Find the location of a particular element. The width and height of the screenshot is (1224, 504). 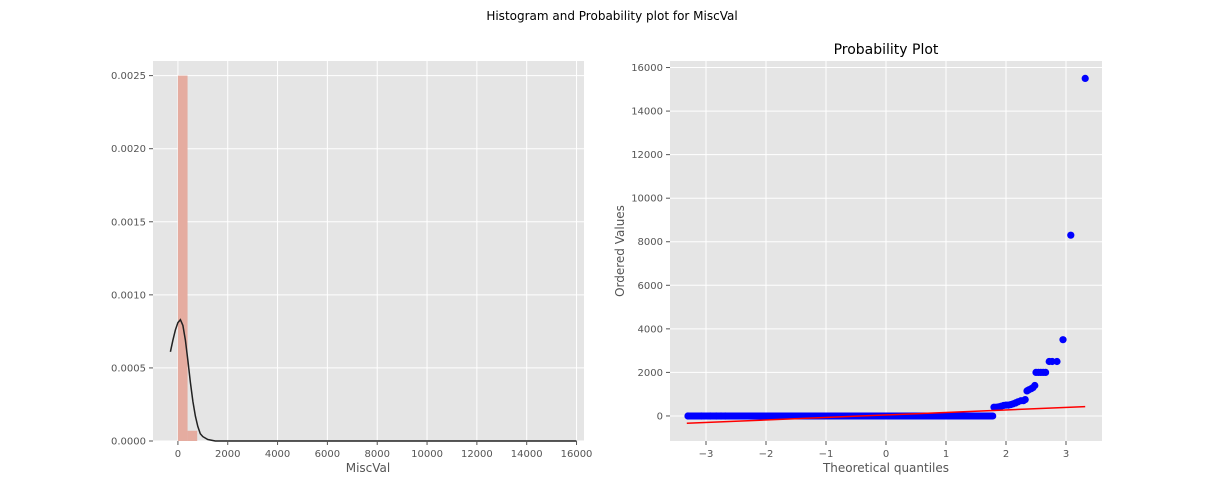

x-tick-label: 3 is located at coordinates (1066, 454).